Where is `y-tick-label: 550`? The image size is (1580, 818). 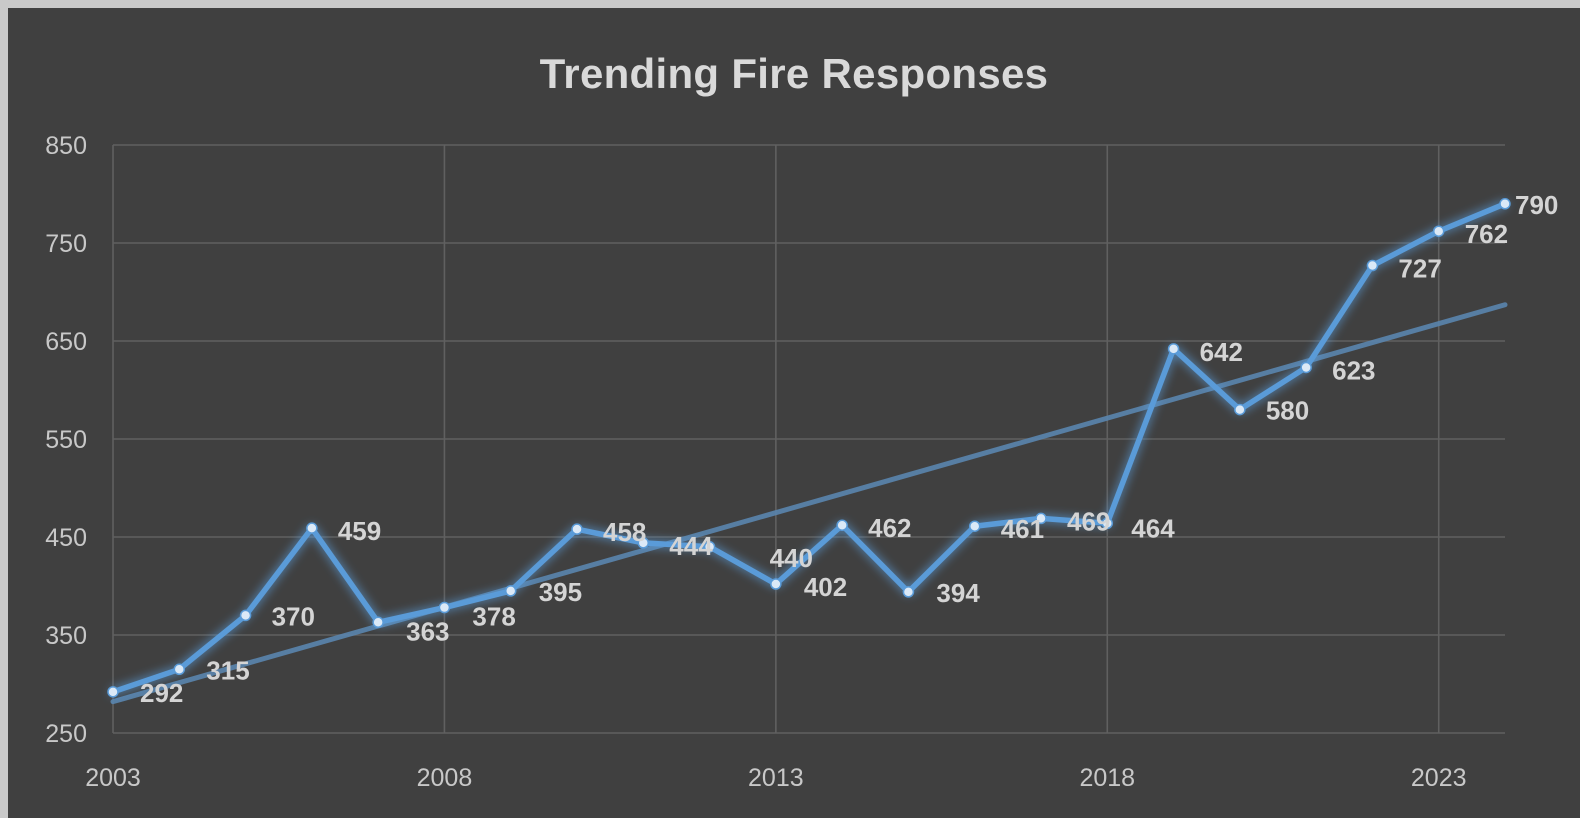 y-tick-label: 550 is located at coordinates (66, 440).